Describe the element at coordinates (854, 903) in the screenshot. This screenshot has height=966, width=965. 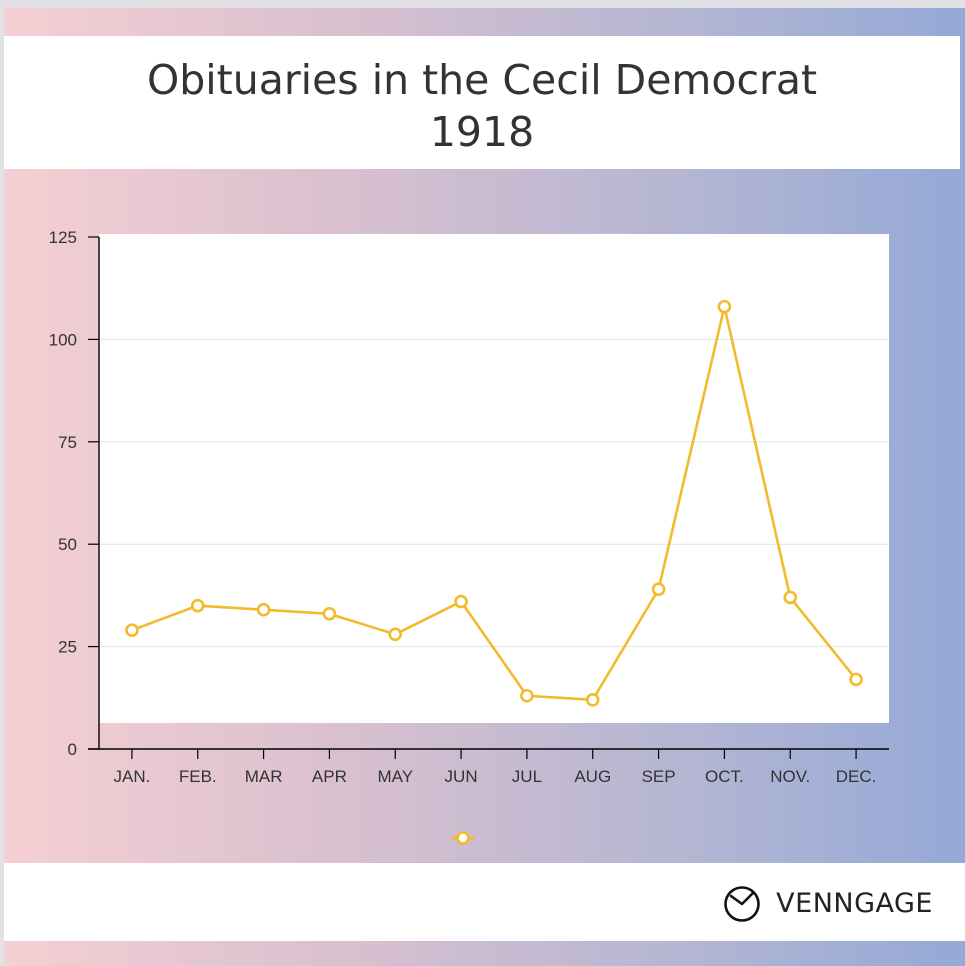
I see `brand-name: VENNGAGE` at that location.